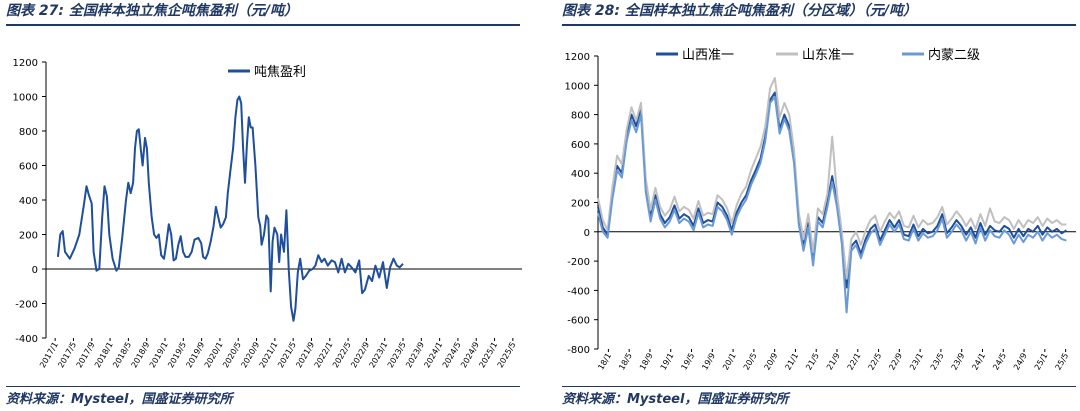  I want to click on x-tick-label: 22/9, so click(895, 362).